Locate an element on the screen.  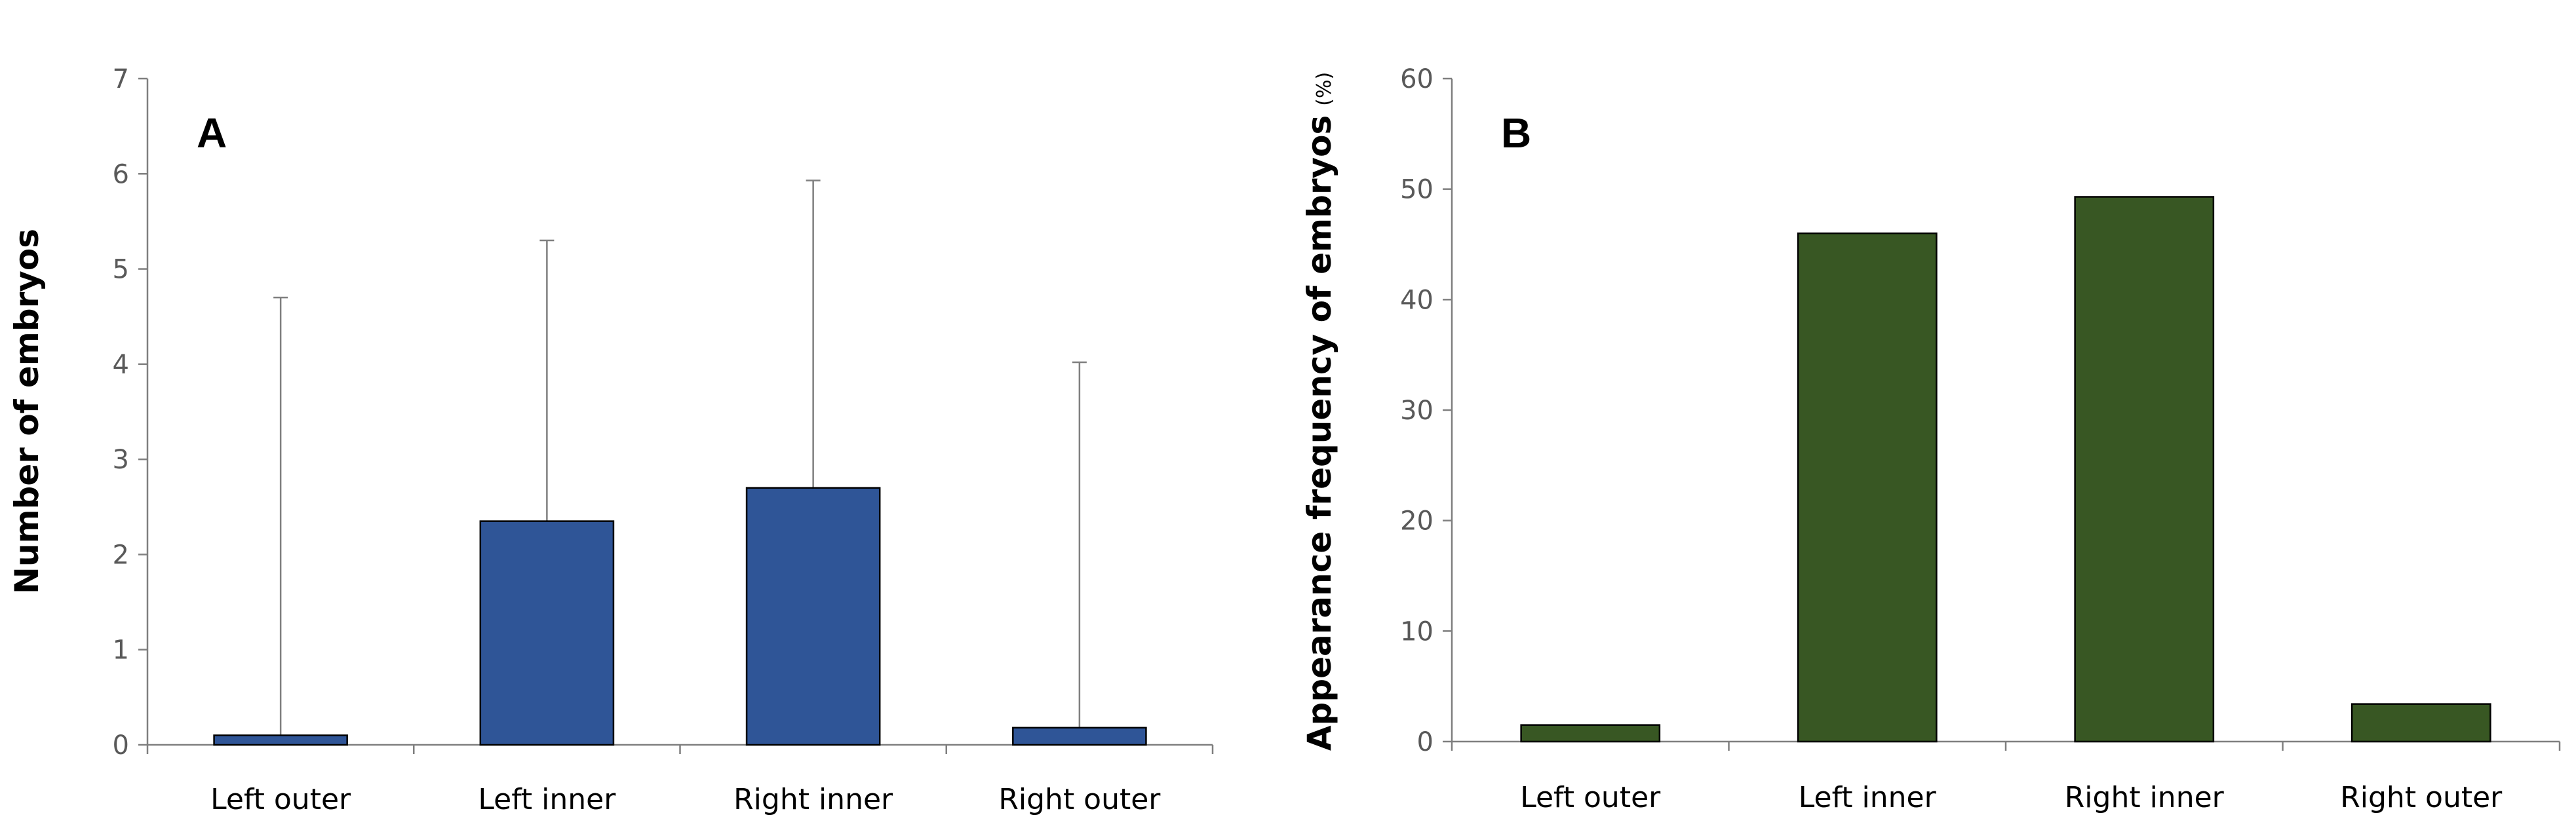
panel-a-y-tick-label: 5 is located at coordinates (121, 270).